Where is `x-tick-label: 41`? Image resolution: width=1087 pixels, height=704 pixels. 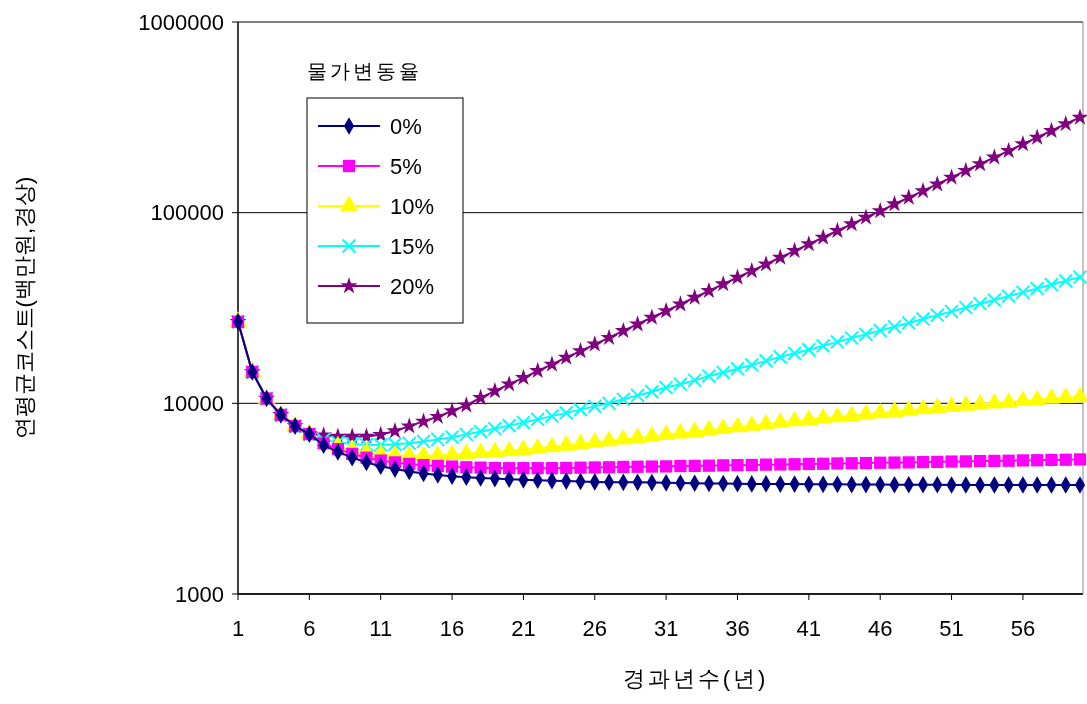 x-tick-label: 41 is located at coordinates (809, 628).